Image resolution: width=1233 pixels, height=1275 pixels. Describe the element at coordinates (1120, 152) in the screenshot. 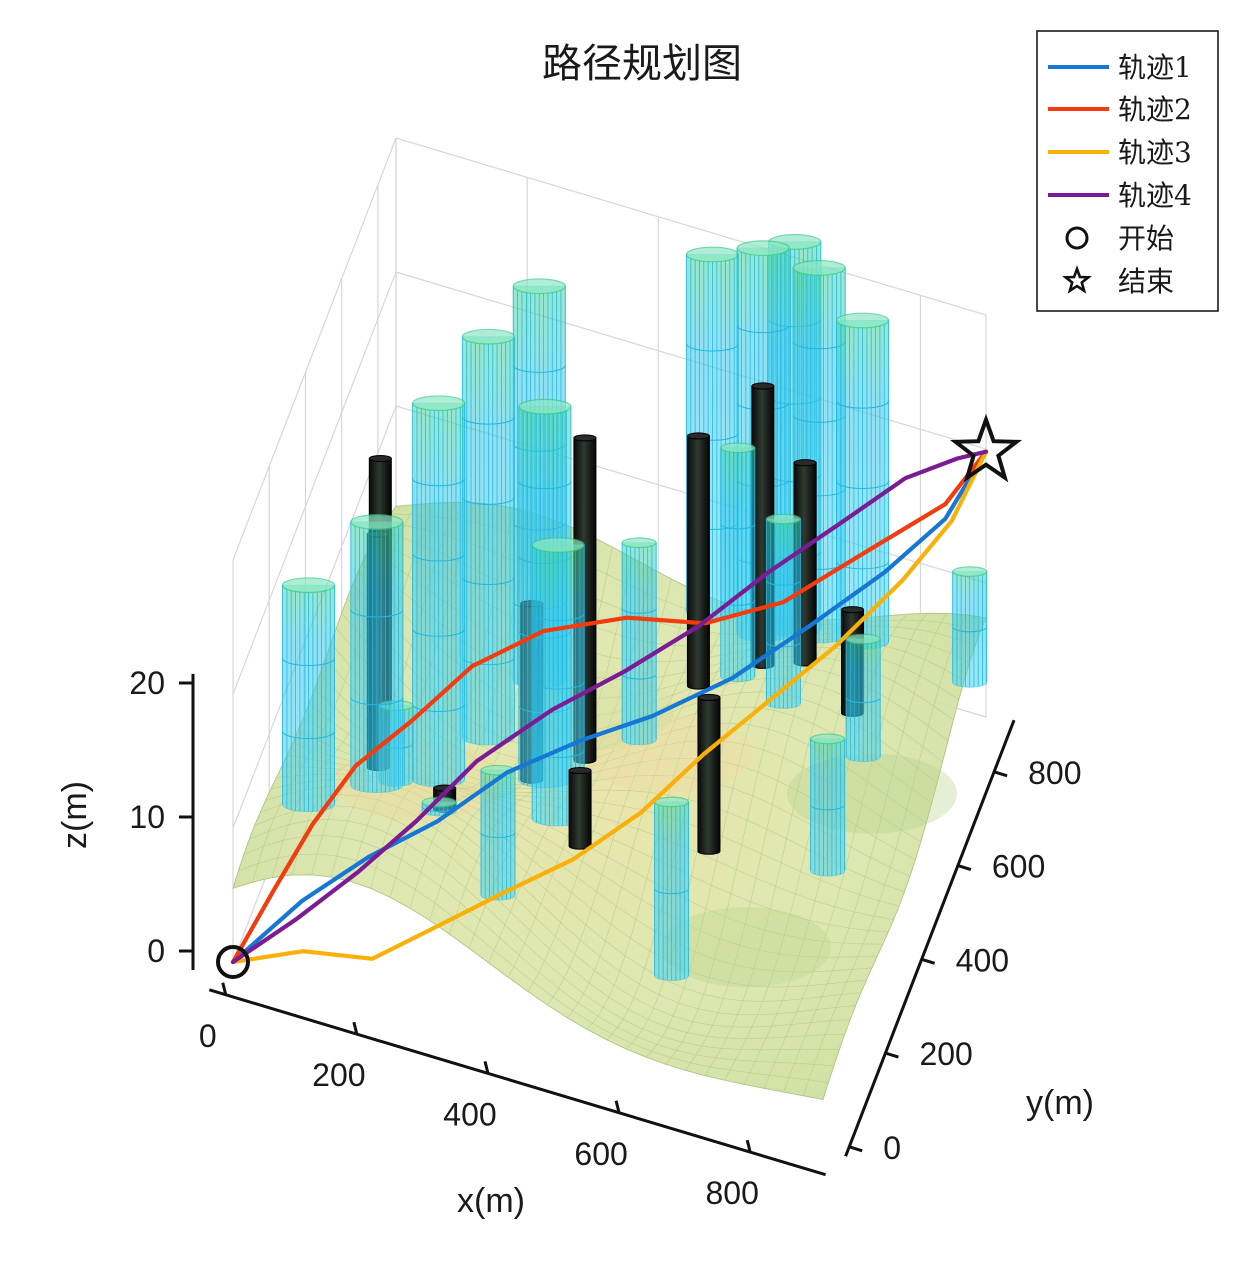

I see `legend-item-series3: 轨迹3` at that location.